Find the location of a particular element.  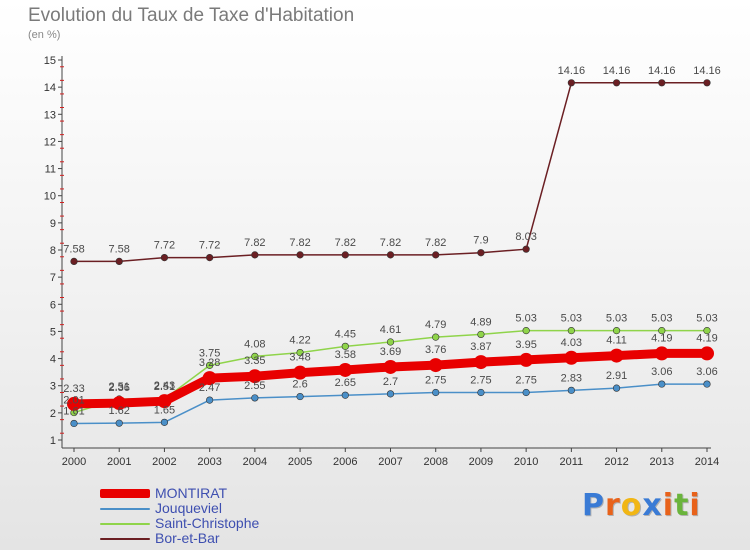

value-label-montirat: 3.69 is located at coordinates (390, 352).